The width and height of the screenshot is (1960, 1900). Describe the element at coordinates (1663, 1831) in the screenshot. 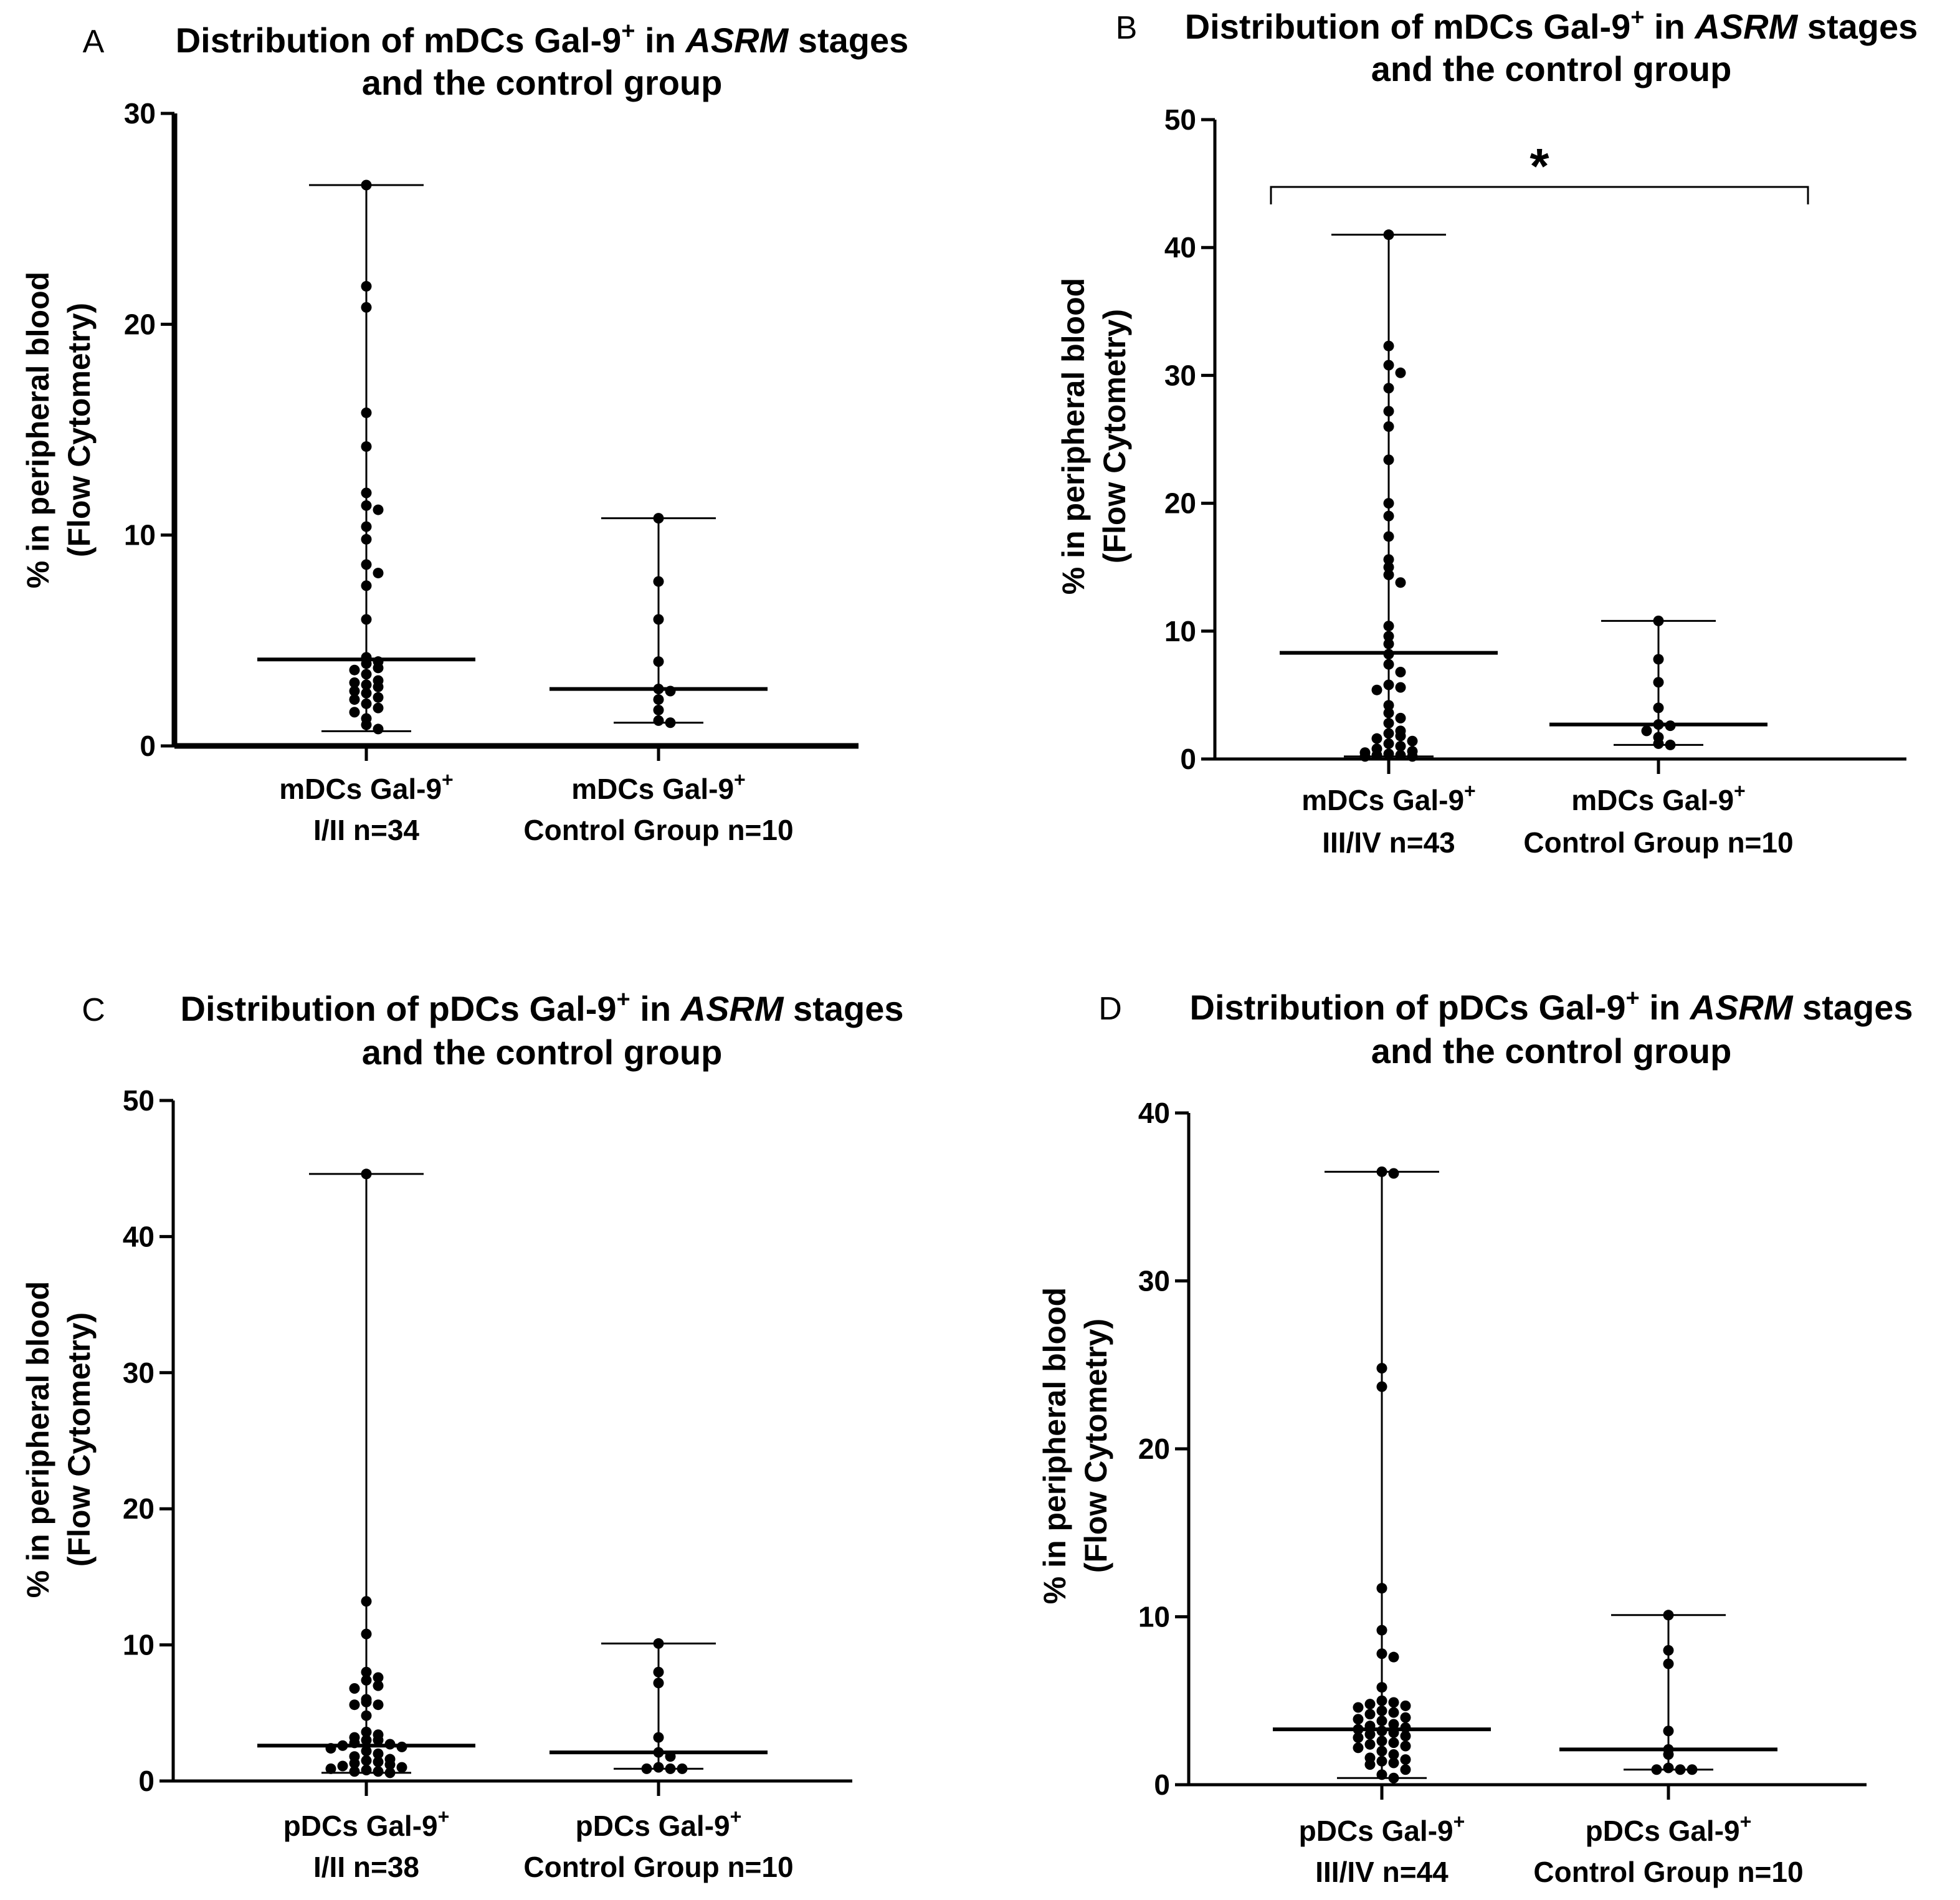

I see `x-category-label-text: pDCs Gal-9` at that location.